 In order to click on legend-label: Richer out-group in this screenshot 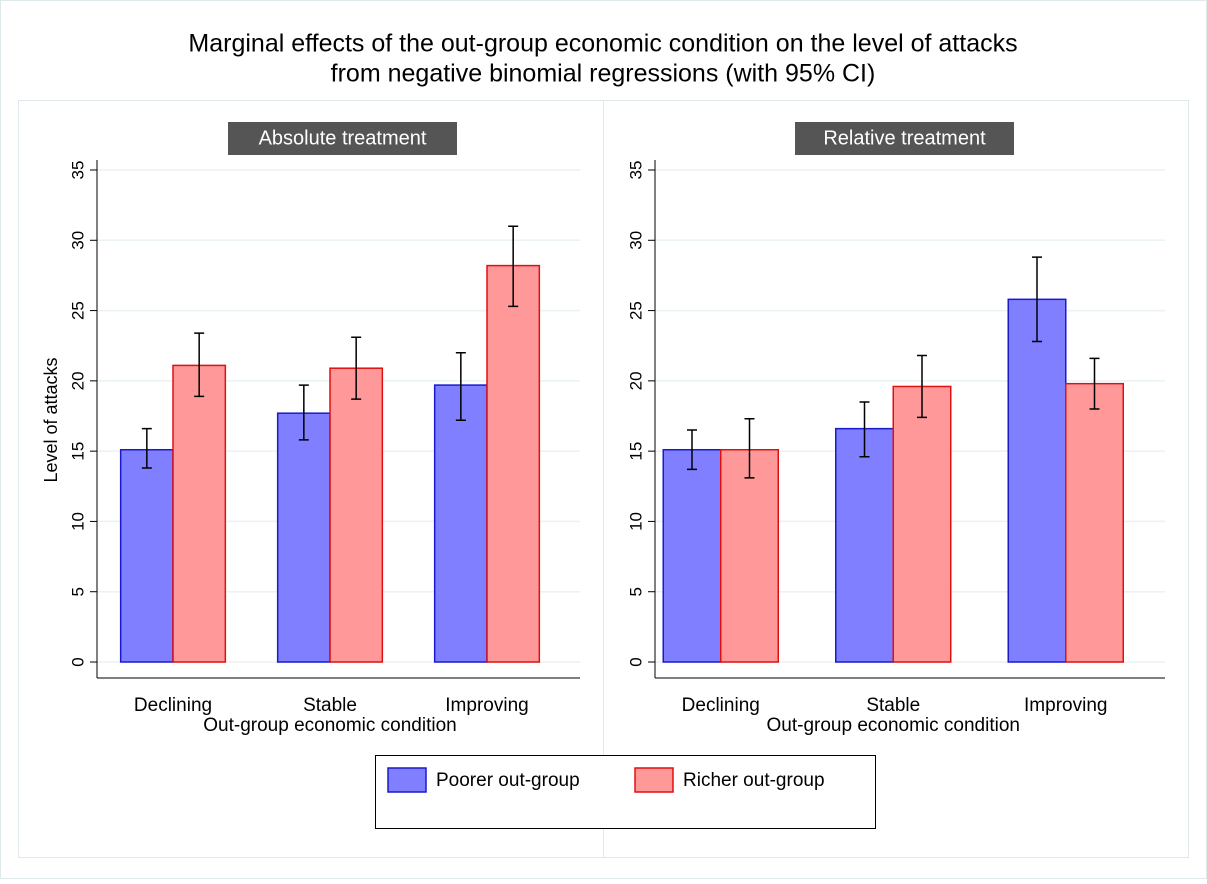, I will do `click(754, 780)`.